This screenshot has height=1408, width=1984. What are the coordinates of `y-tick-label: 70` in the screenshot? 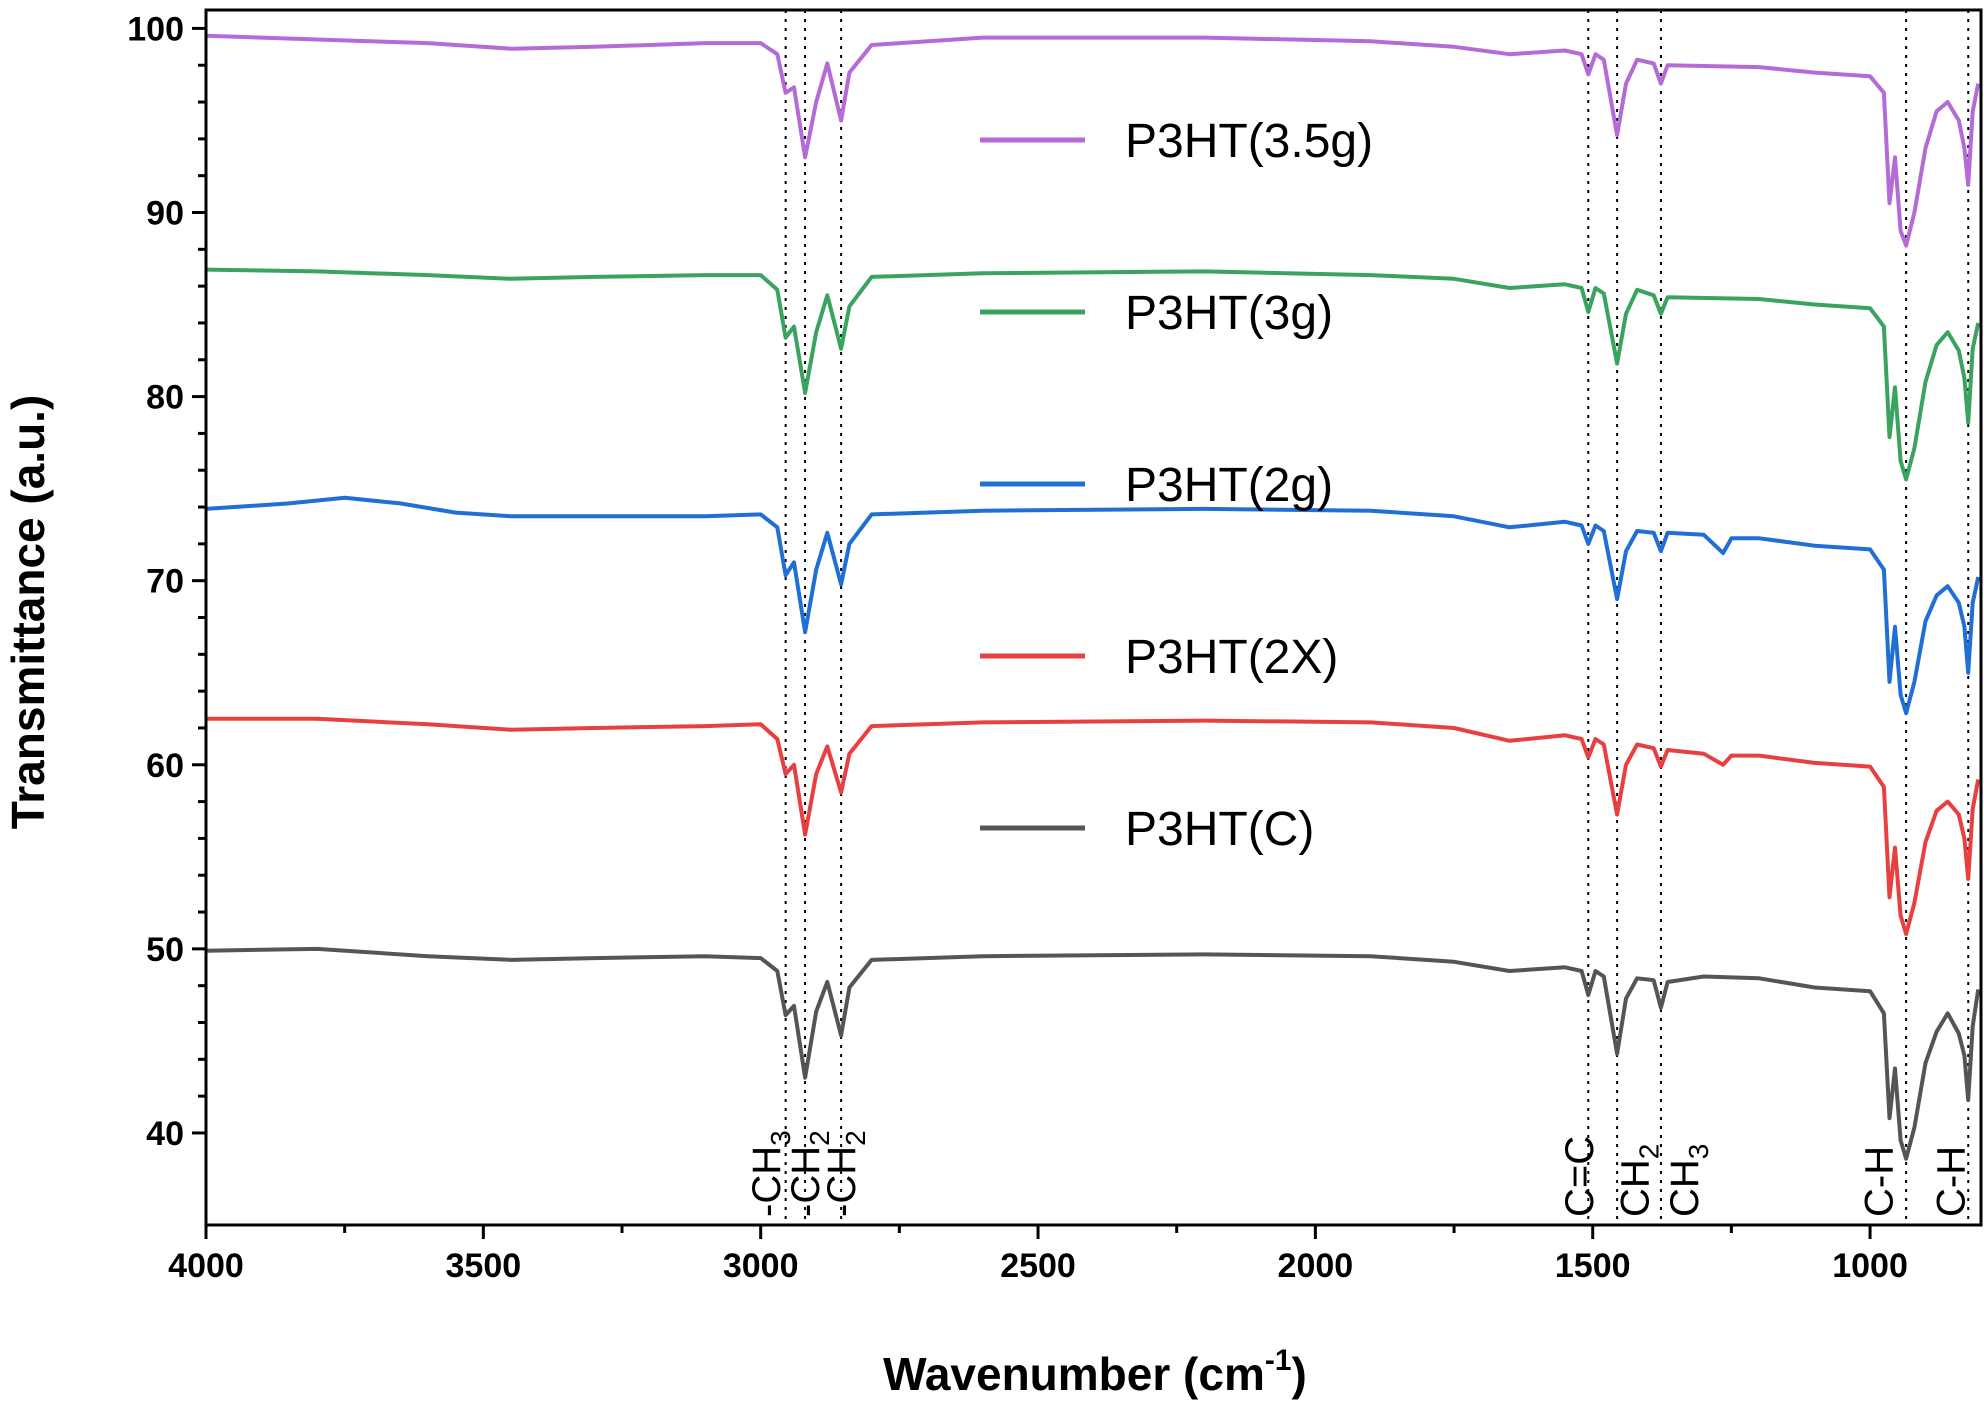 It's located at (165, 582).